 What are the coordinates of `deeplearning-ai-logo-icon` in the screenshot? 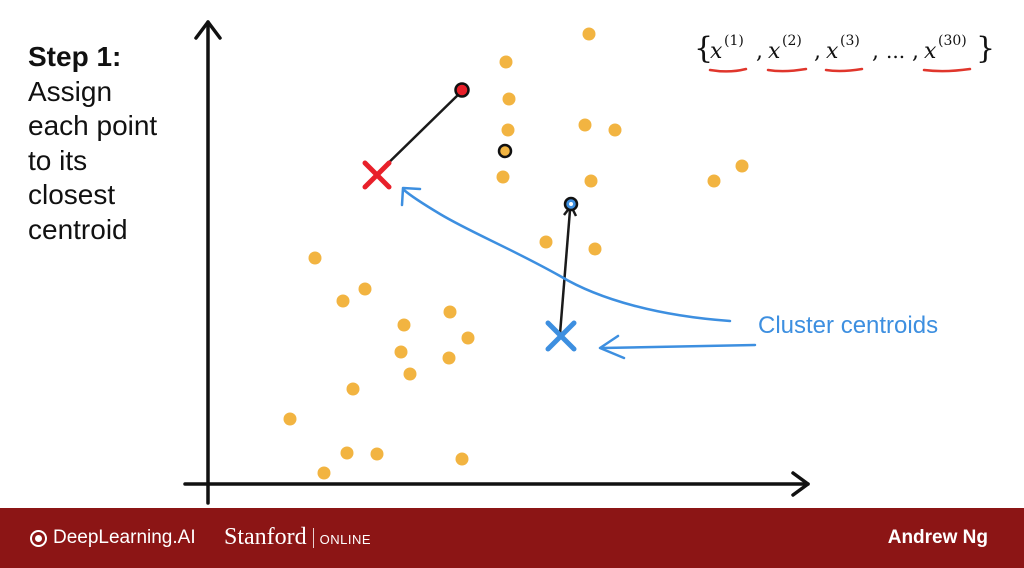 It's located at (38, 538).